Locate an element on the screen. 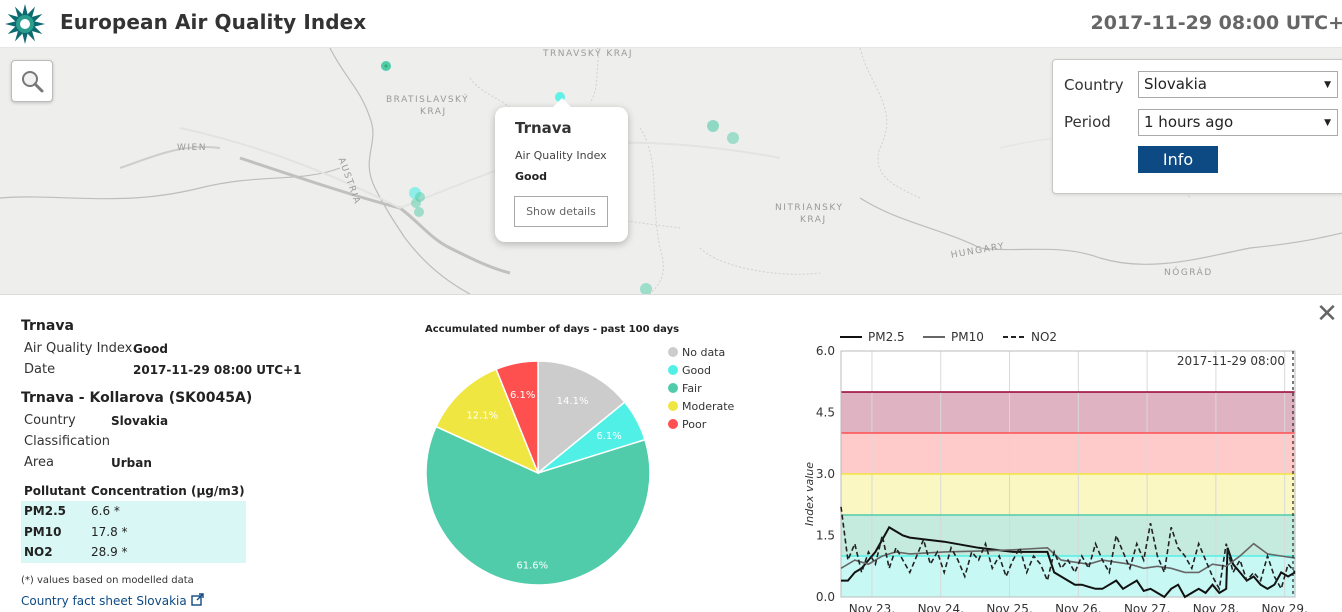  period-label: Period is located at coordinates (1087, 122).